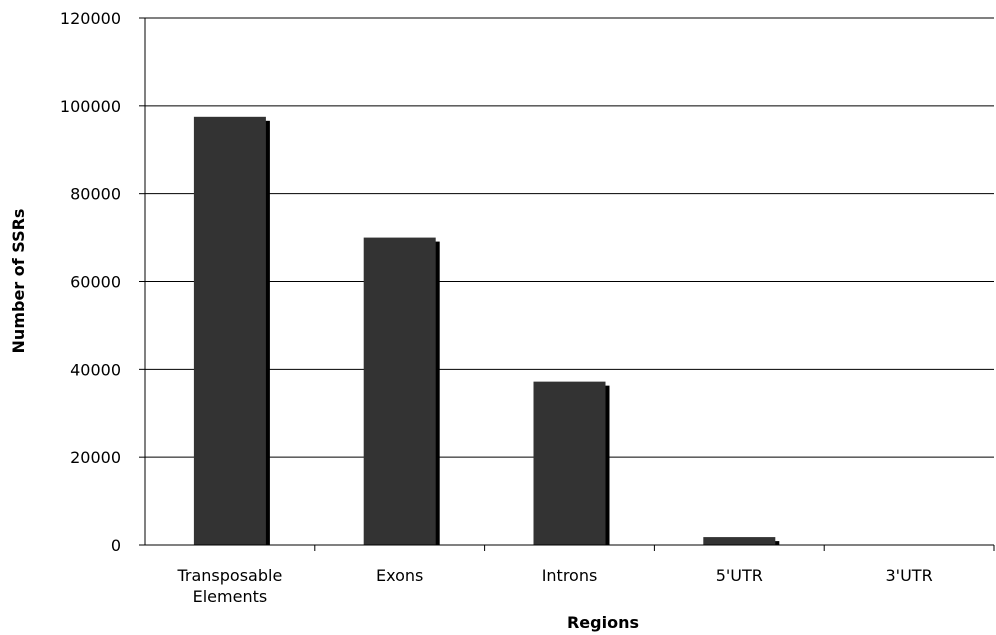 The height and width of the screenshot is (635, 996). I want to click on y-tick-label: 60000, so click(95, 282).